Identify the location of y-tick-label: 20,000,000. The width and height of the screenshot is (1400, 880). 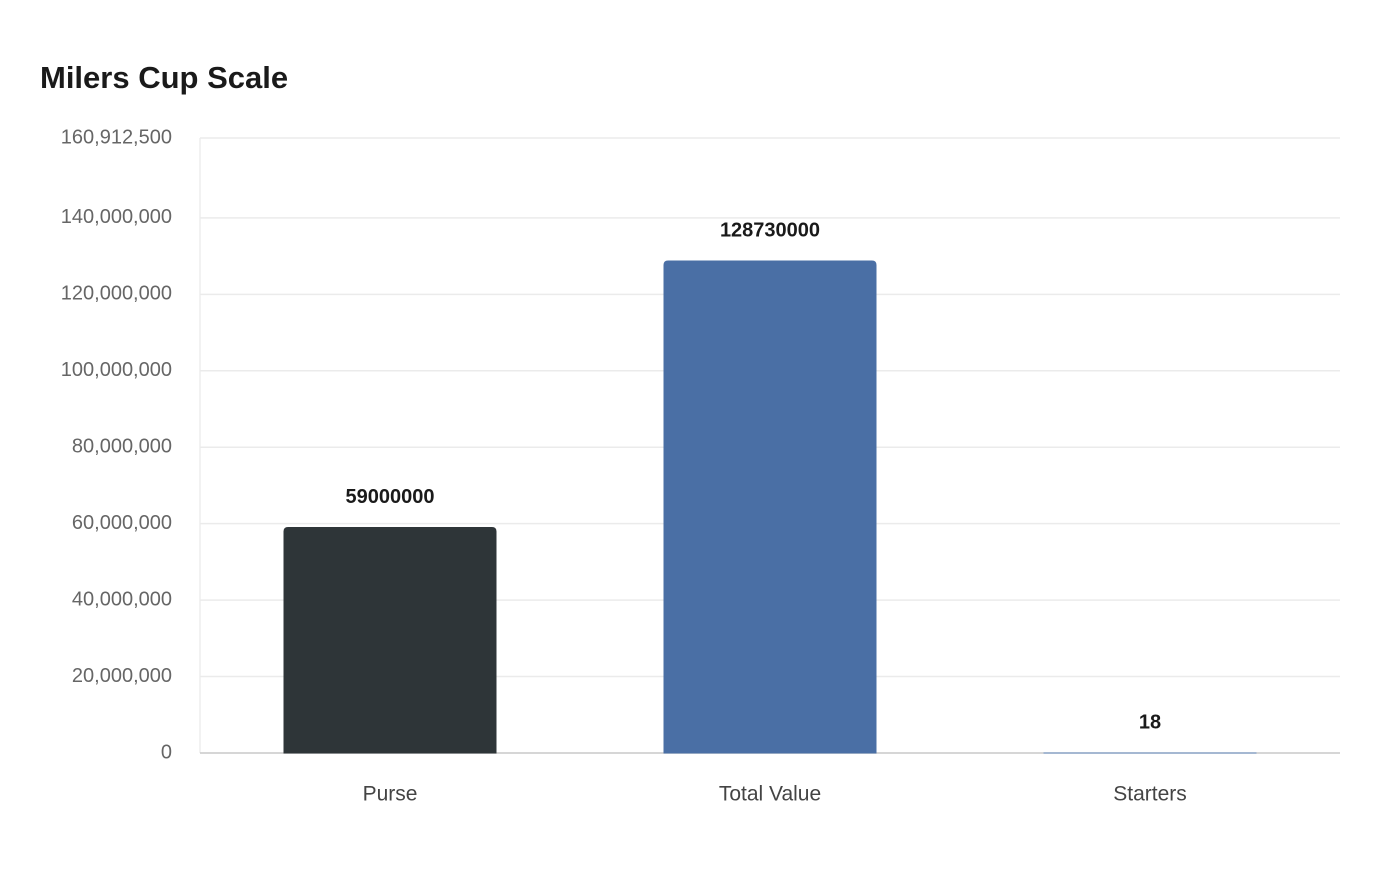
(122, 676).